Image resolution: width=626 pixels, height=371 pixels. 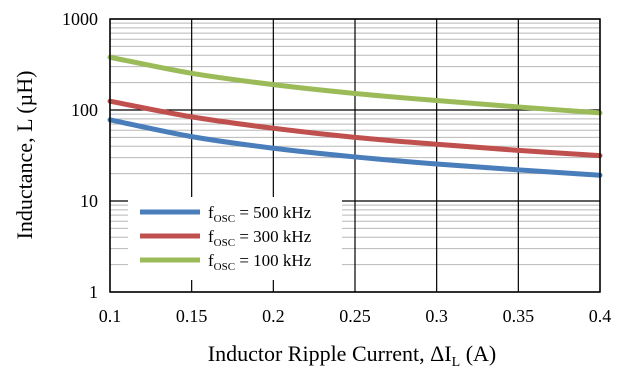 I want to click on legend-label: fOSC = 100 kHz, so click(x=260, y=262).